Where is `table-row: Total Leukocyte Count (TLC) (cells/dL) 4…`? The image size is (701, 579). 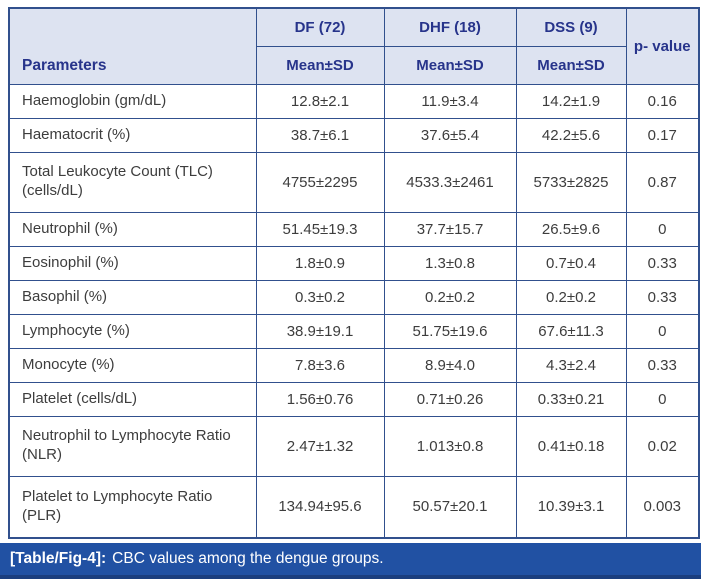 table-row: Total Leukocyte Count (TLC) (cells/dL) 4… is located at coordinates (354, 182).